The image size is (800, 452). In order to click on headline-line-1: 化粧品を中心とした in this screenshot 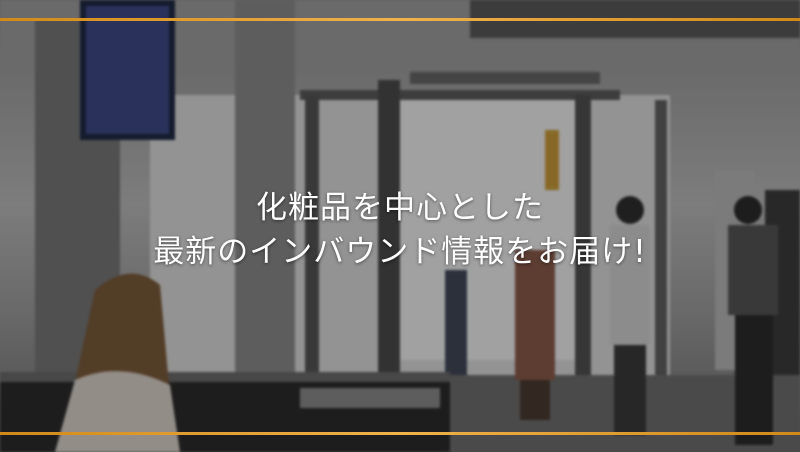, I will do `click(400, 208)`.